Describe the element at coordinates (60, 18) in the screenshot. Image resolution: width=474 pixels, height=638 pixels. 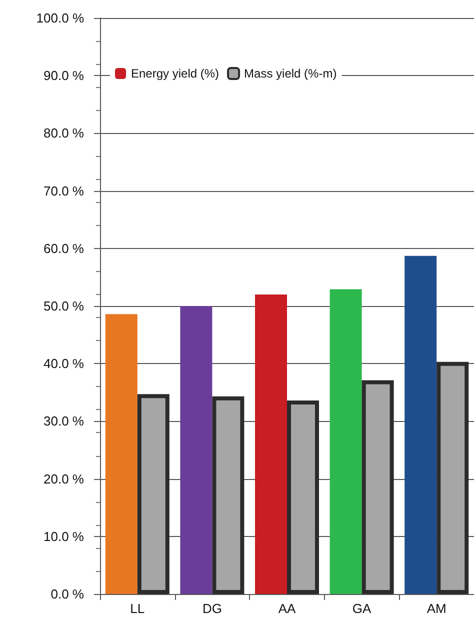
I see `y-tick-label: 100.0 %` at that location.